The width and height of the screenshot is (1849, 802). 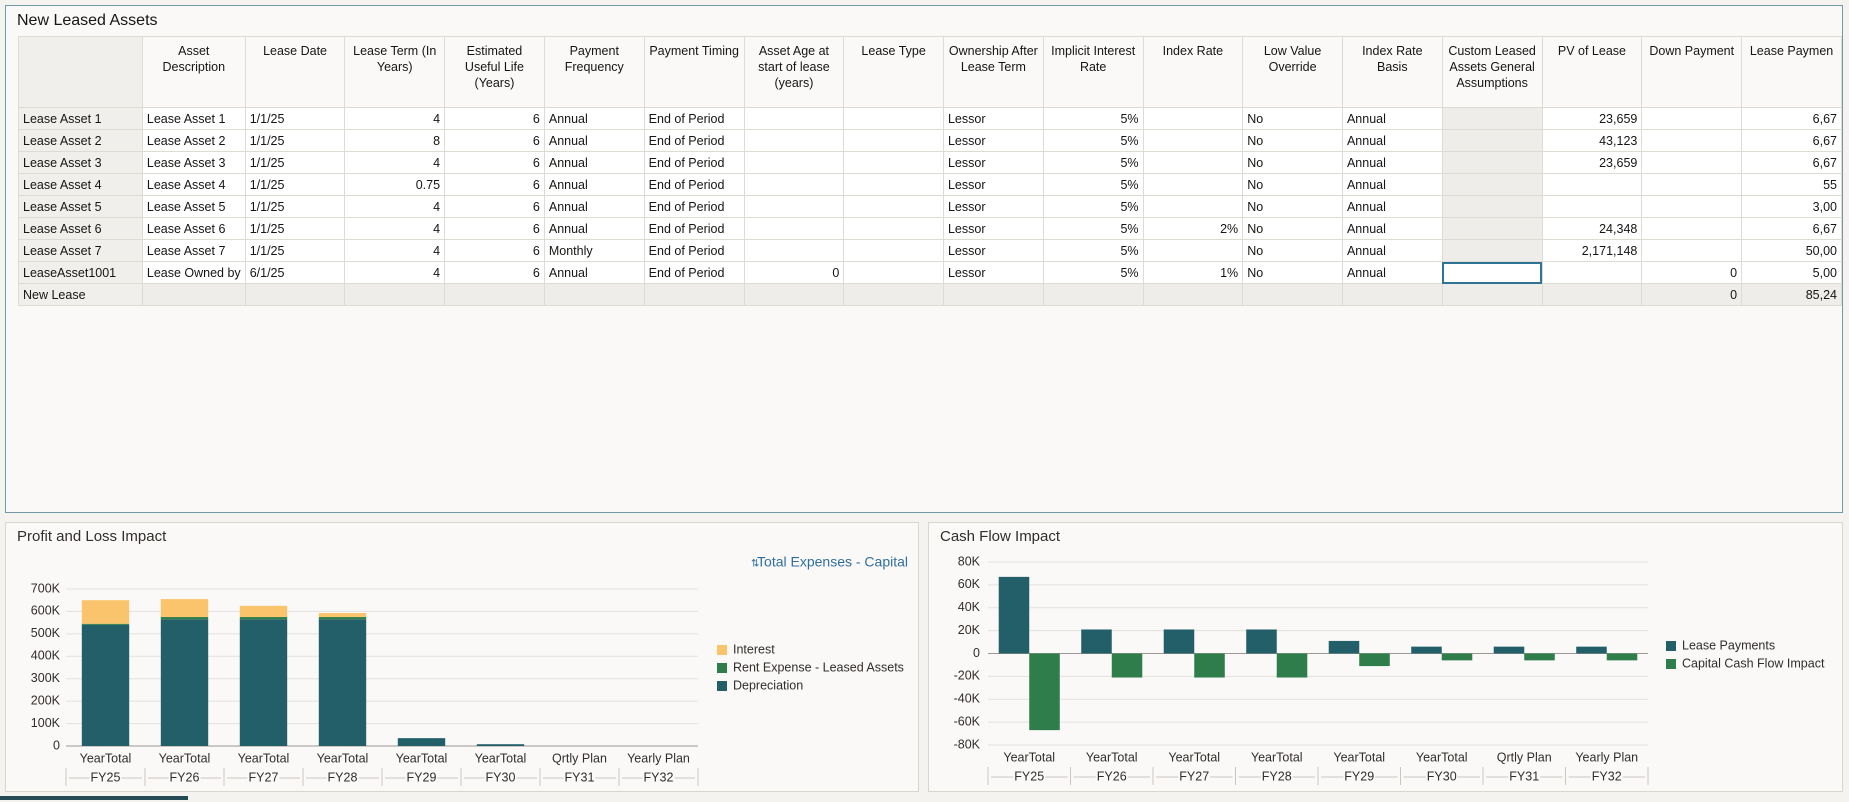 What do you see at coordinates (106, 777) in the screenshot?
I see `x-group-label: FY25` at bounding box center [106, 777].